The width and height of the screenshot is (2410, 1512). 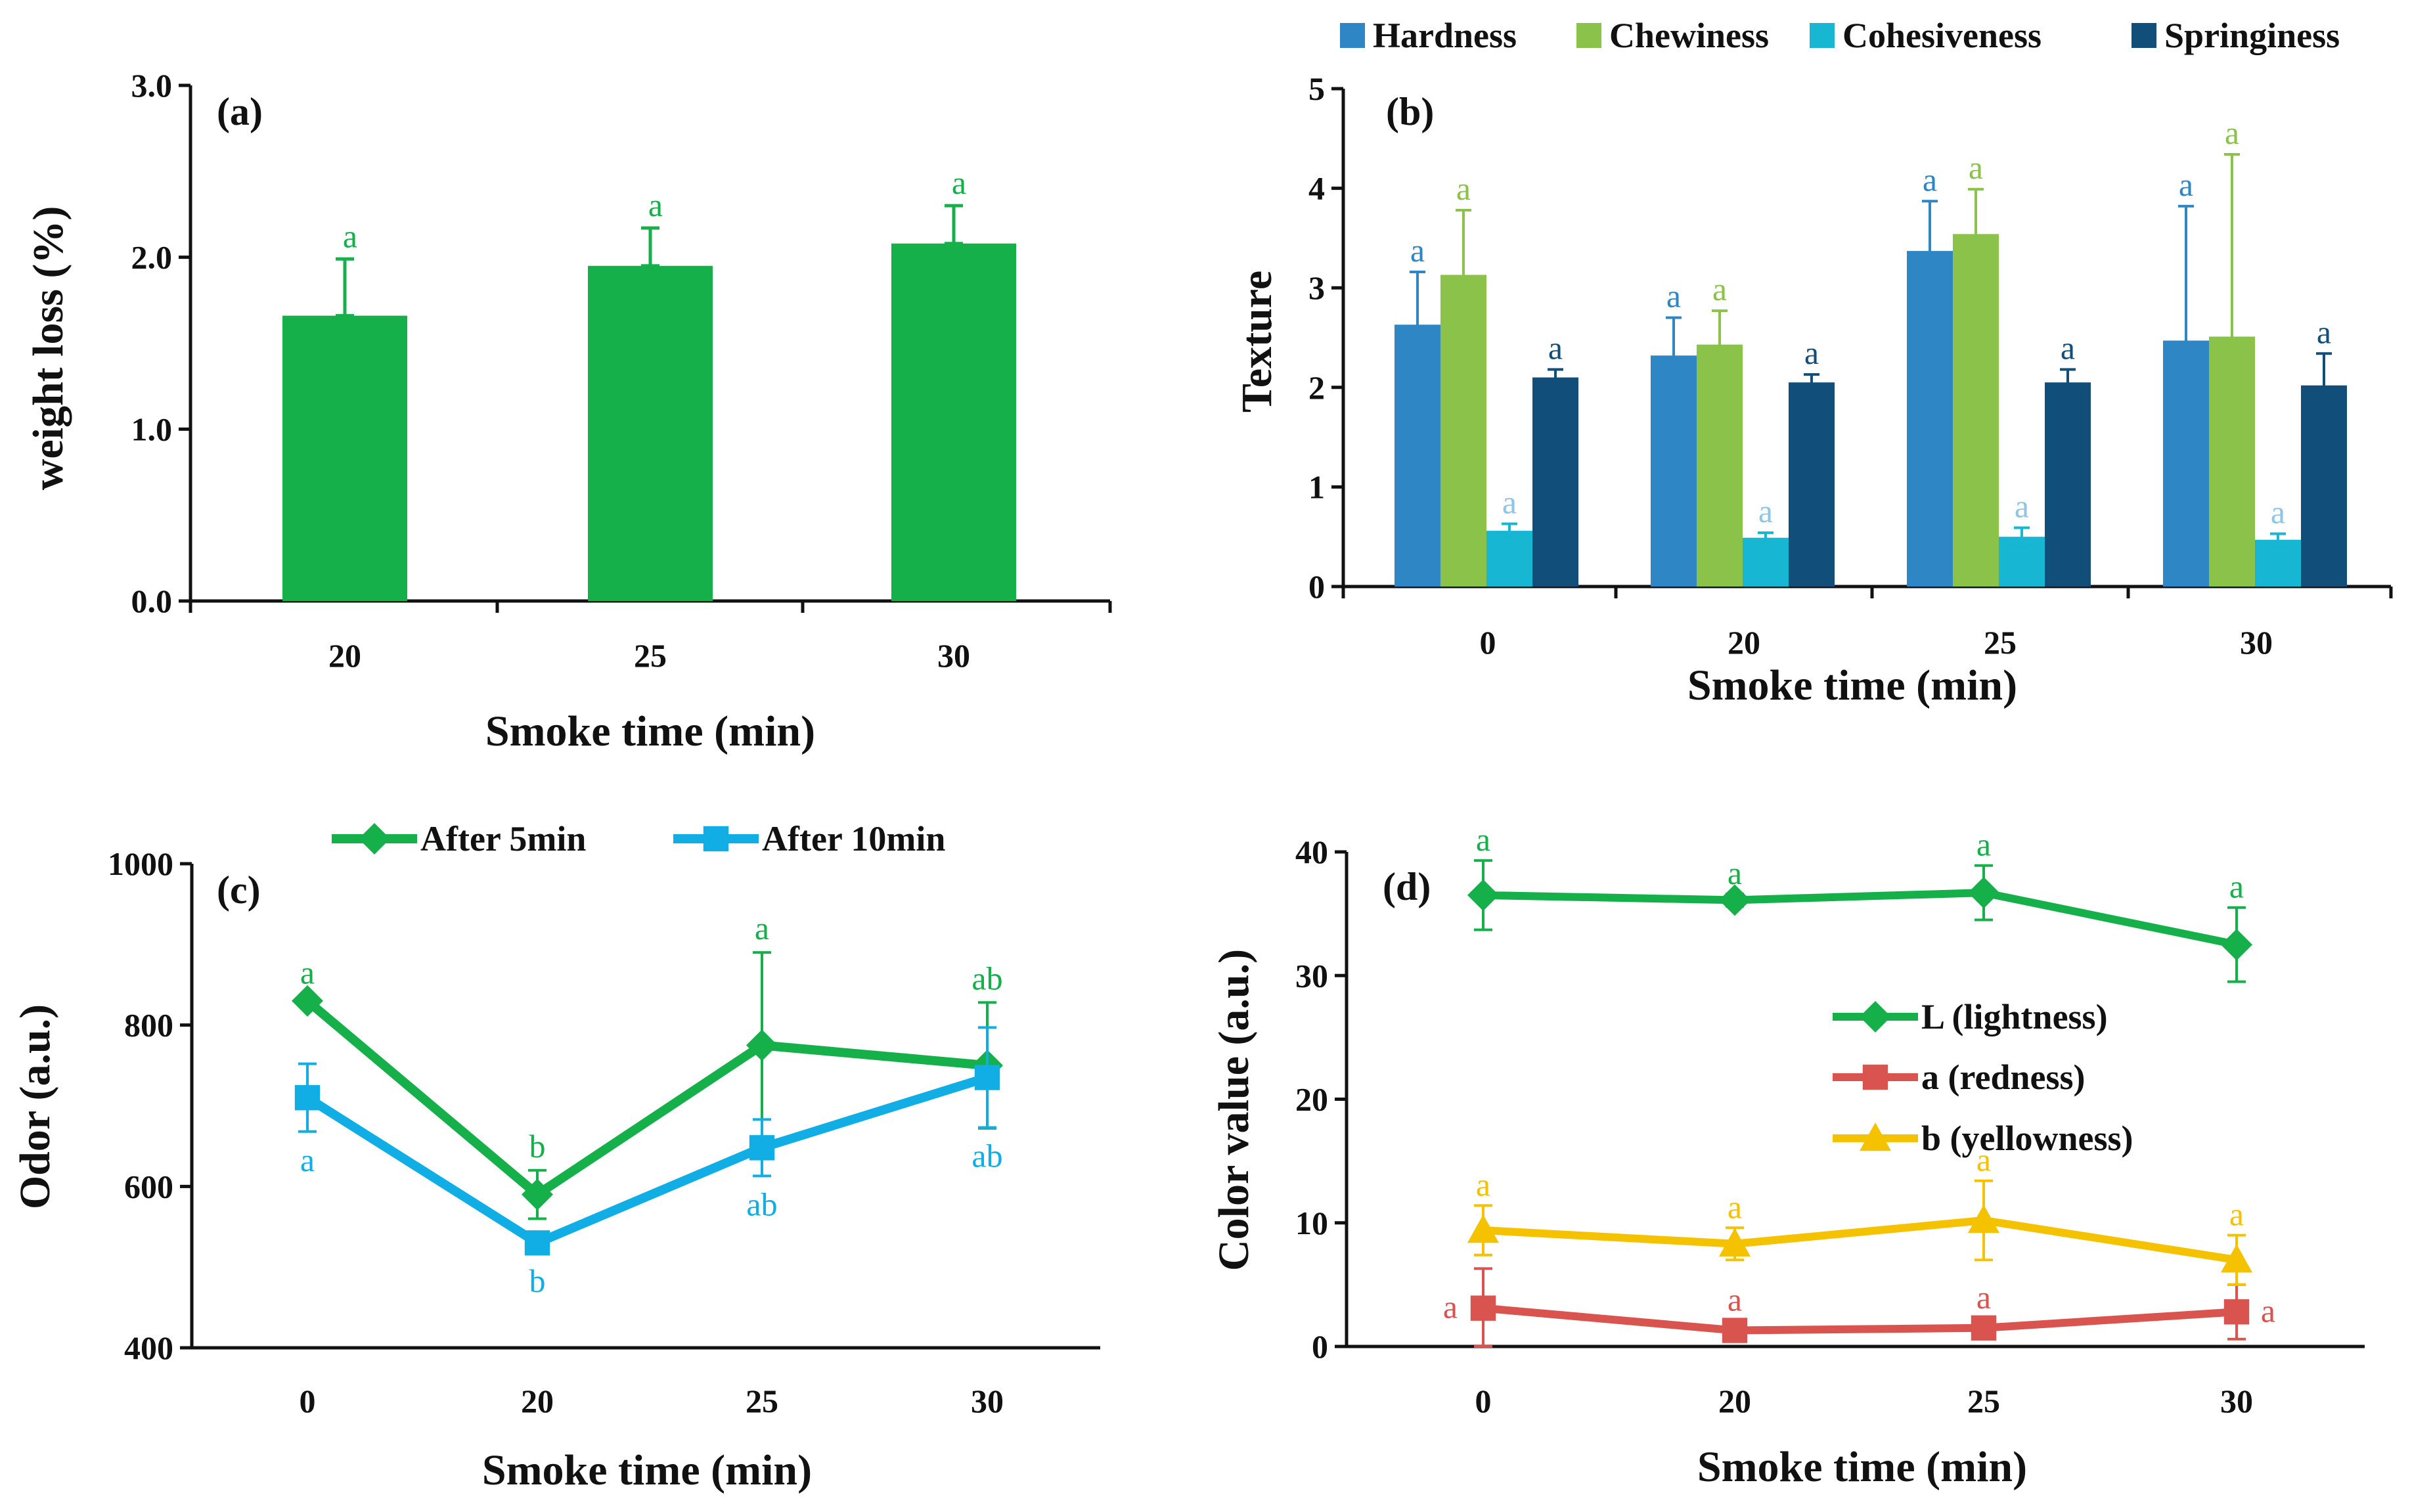 What do you see at coordinates (35, 1106) in the screenshot?
I see `panel-c-y-title: Odor (a.u.)` at bounding box center [35, 1106].